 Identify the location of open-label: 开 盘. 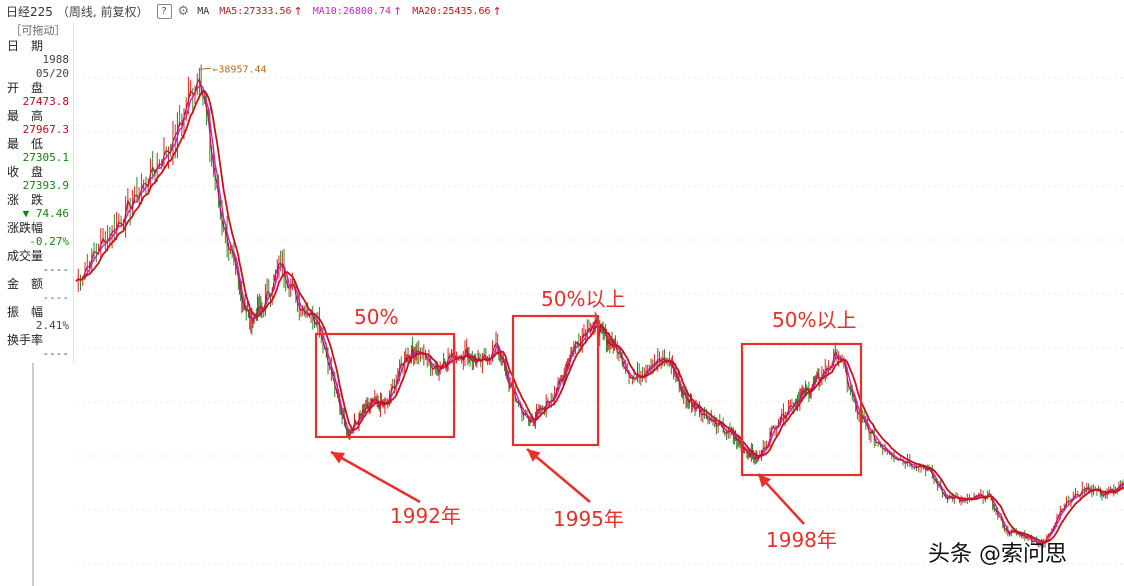
(25, 88).